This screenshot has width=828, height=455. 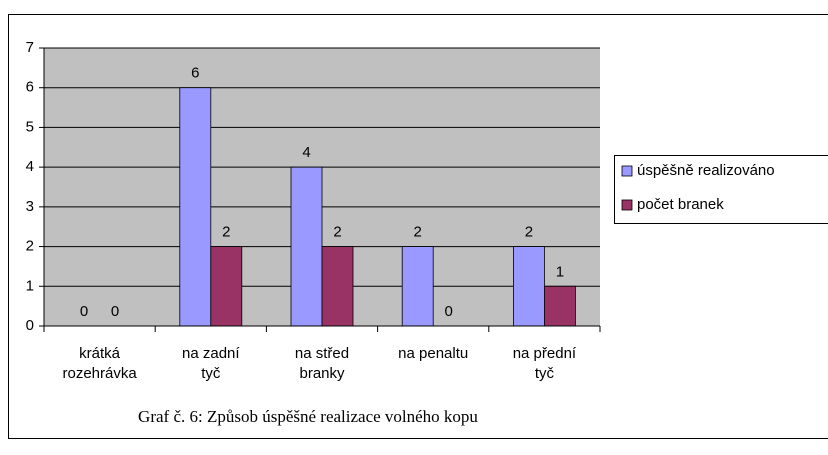 I want to click on x-tick-label: branky, so click(x=322, y=373).